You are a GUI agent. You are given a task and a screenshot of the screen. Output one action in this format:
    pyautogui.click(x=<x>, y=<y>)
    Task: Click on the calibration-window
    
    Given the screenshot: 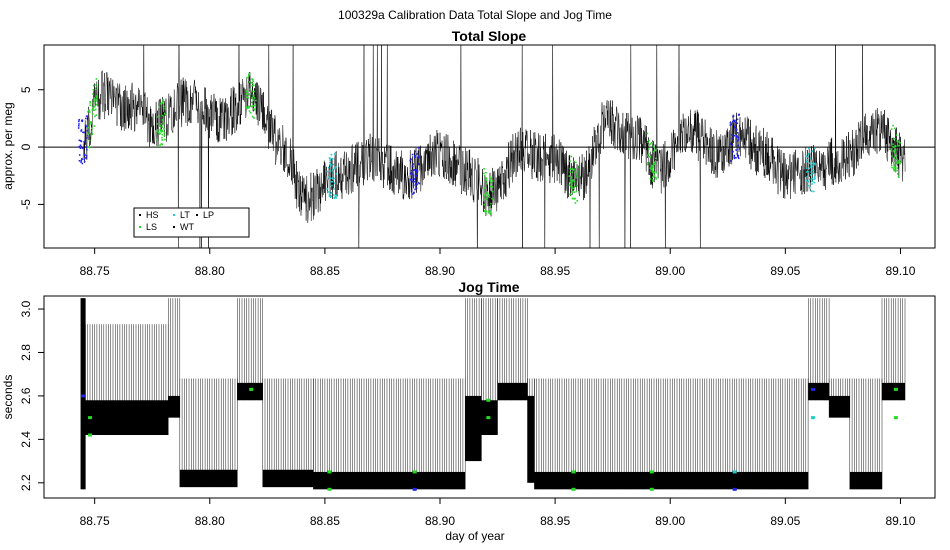 What is the action you would take?
    pyautogui.click(x=92, y=113)
    